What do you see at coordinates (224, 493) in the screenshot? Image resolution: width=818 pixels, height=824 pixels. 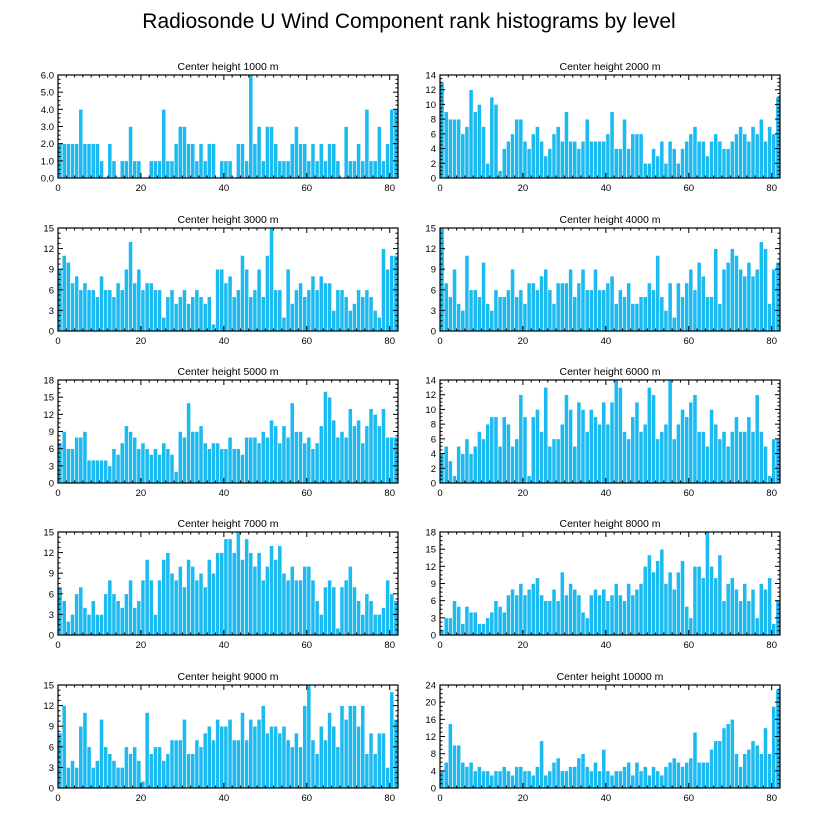 I see `x-tick-label: 40` at bounding box center [224, 493].